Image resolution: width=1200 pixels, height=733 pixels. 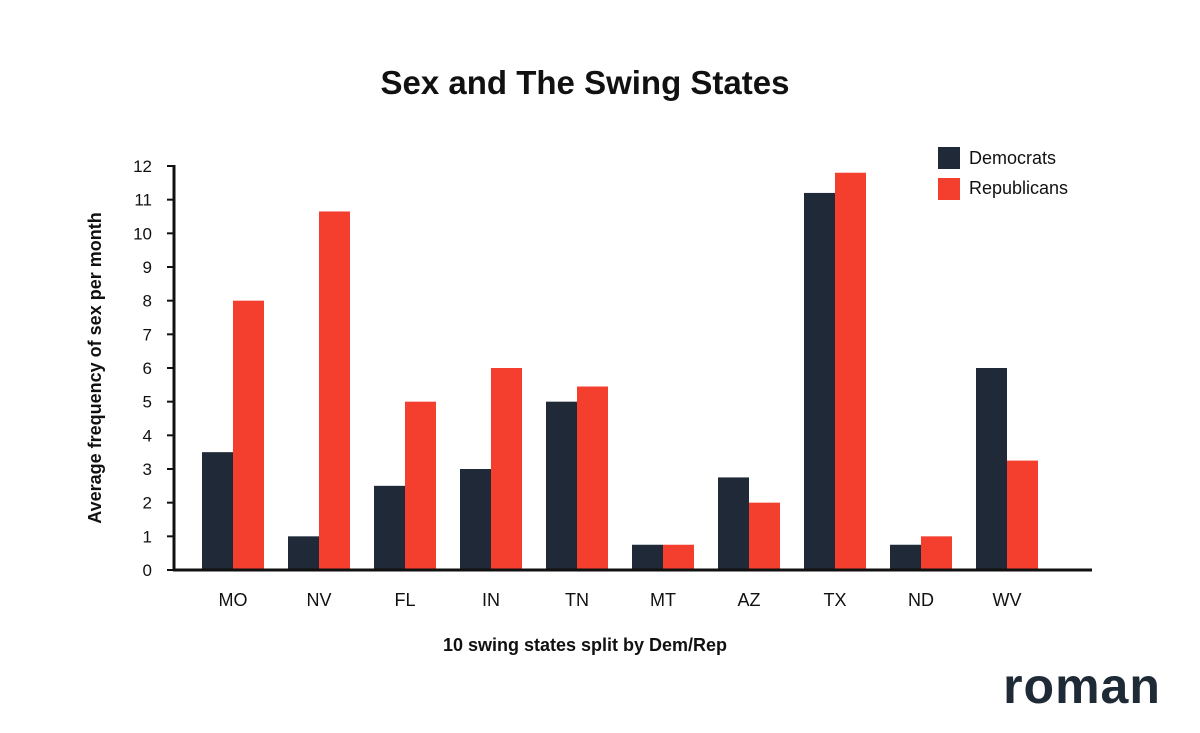 I want to click on bar-mt-republicans, so click(x=678, y=557).